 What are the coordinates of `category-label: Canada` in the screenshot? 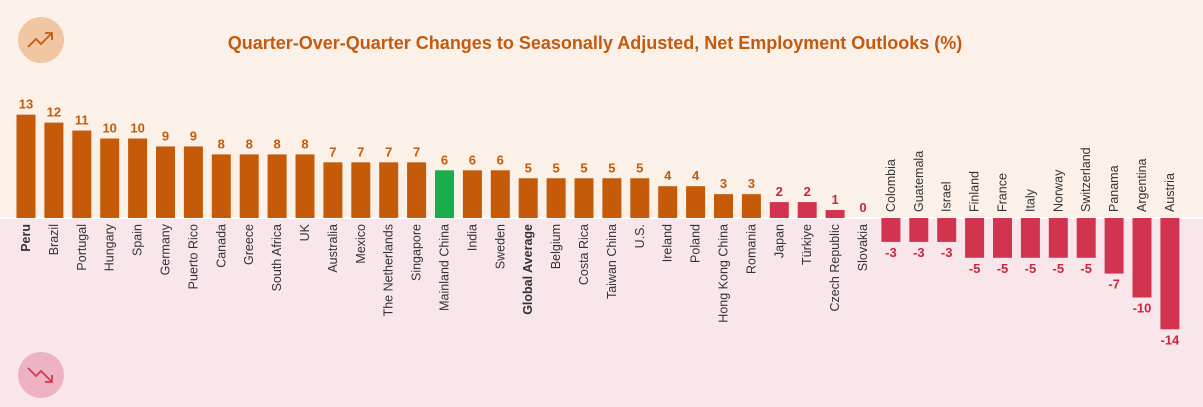 It's located at (221, 246).